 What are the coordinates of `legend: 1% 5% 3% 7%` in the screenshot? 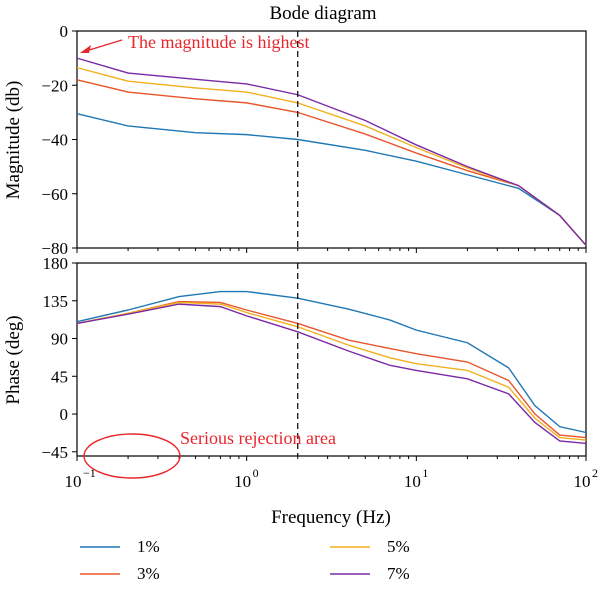 It's located at (245, 560).